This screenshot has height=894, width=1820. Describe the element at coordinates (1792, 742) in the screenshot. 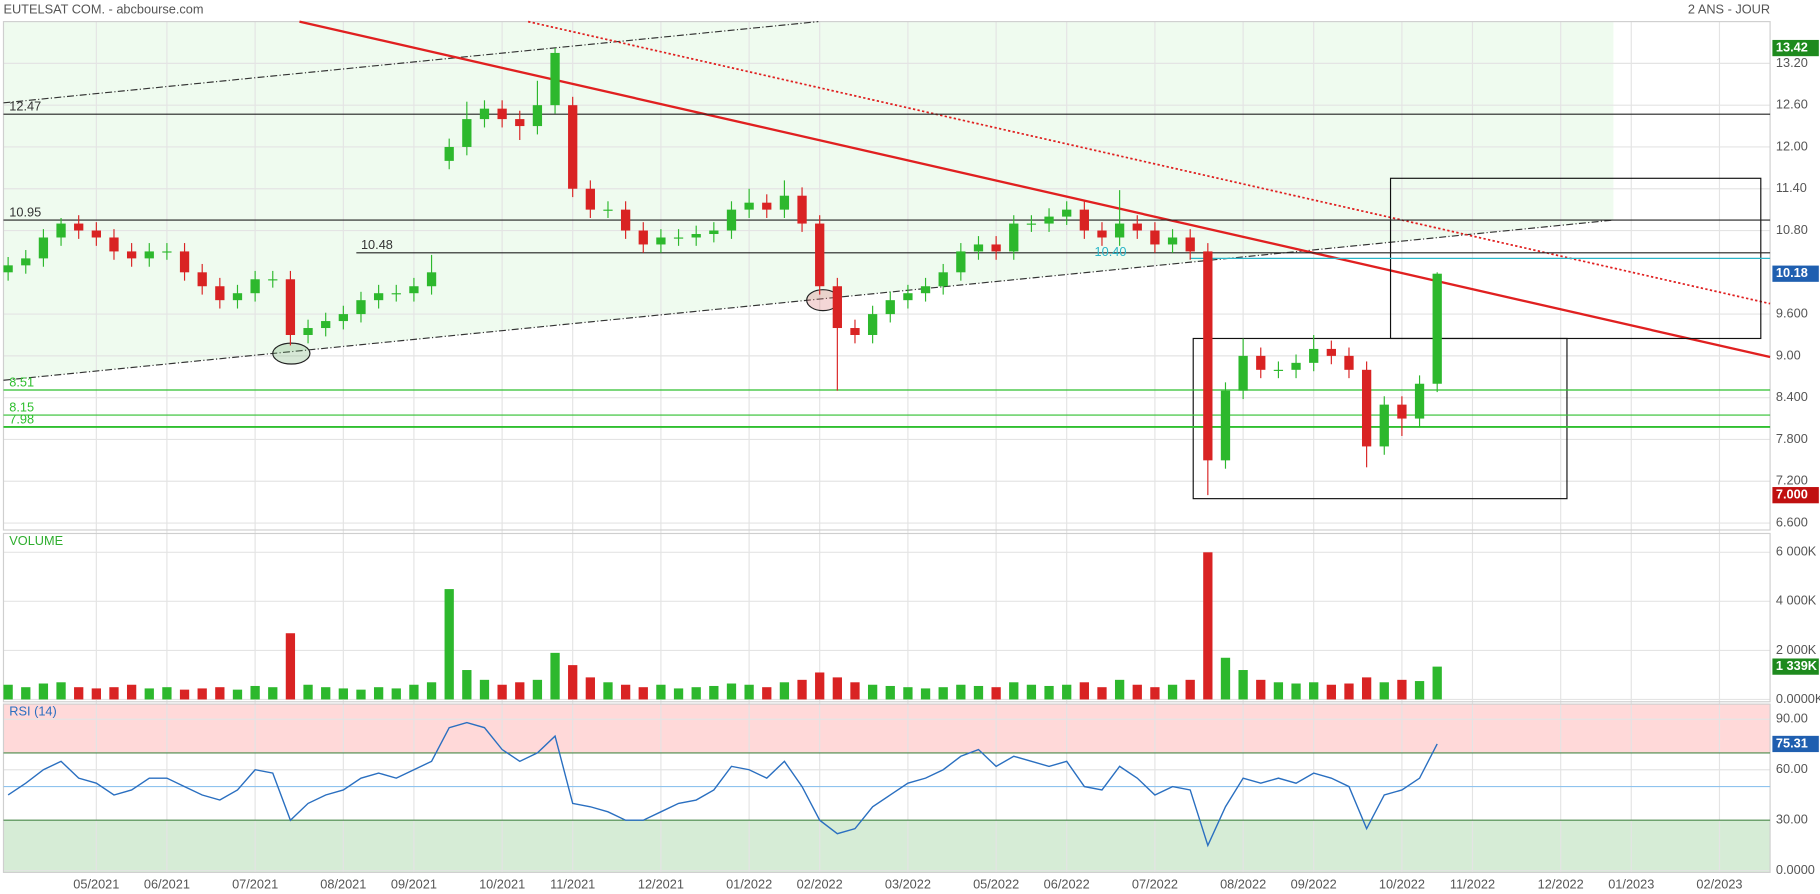

I see `badge-label: 75.31` at that location.